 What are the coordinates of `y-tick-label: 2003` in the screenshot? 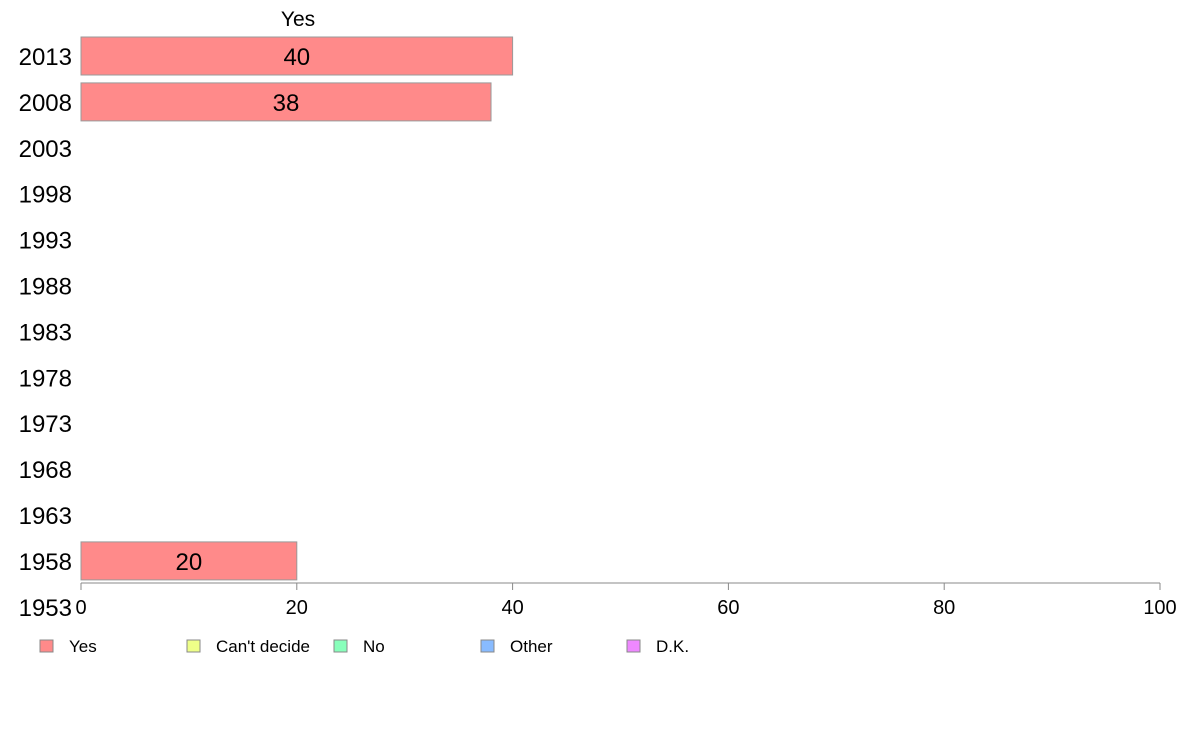 It's located at (45, 149).